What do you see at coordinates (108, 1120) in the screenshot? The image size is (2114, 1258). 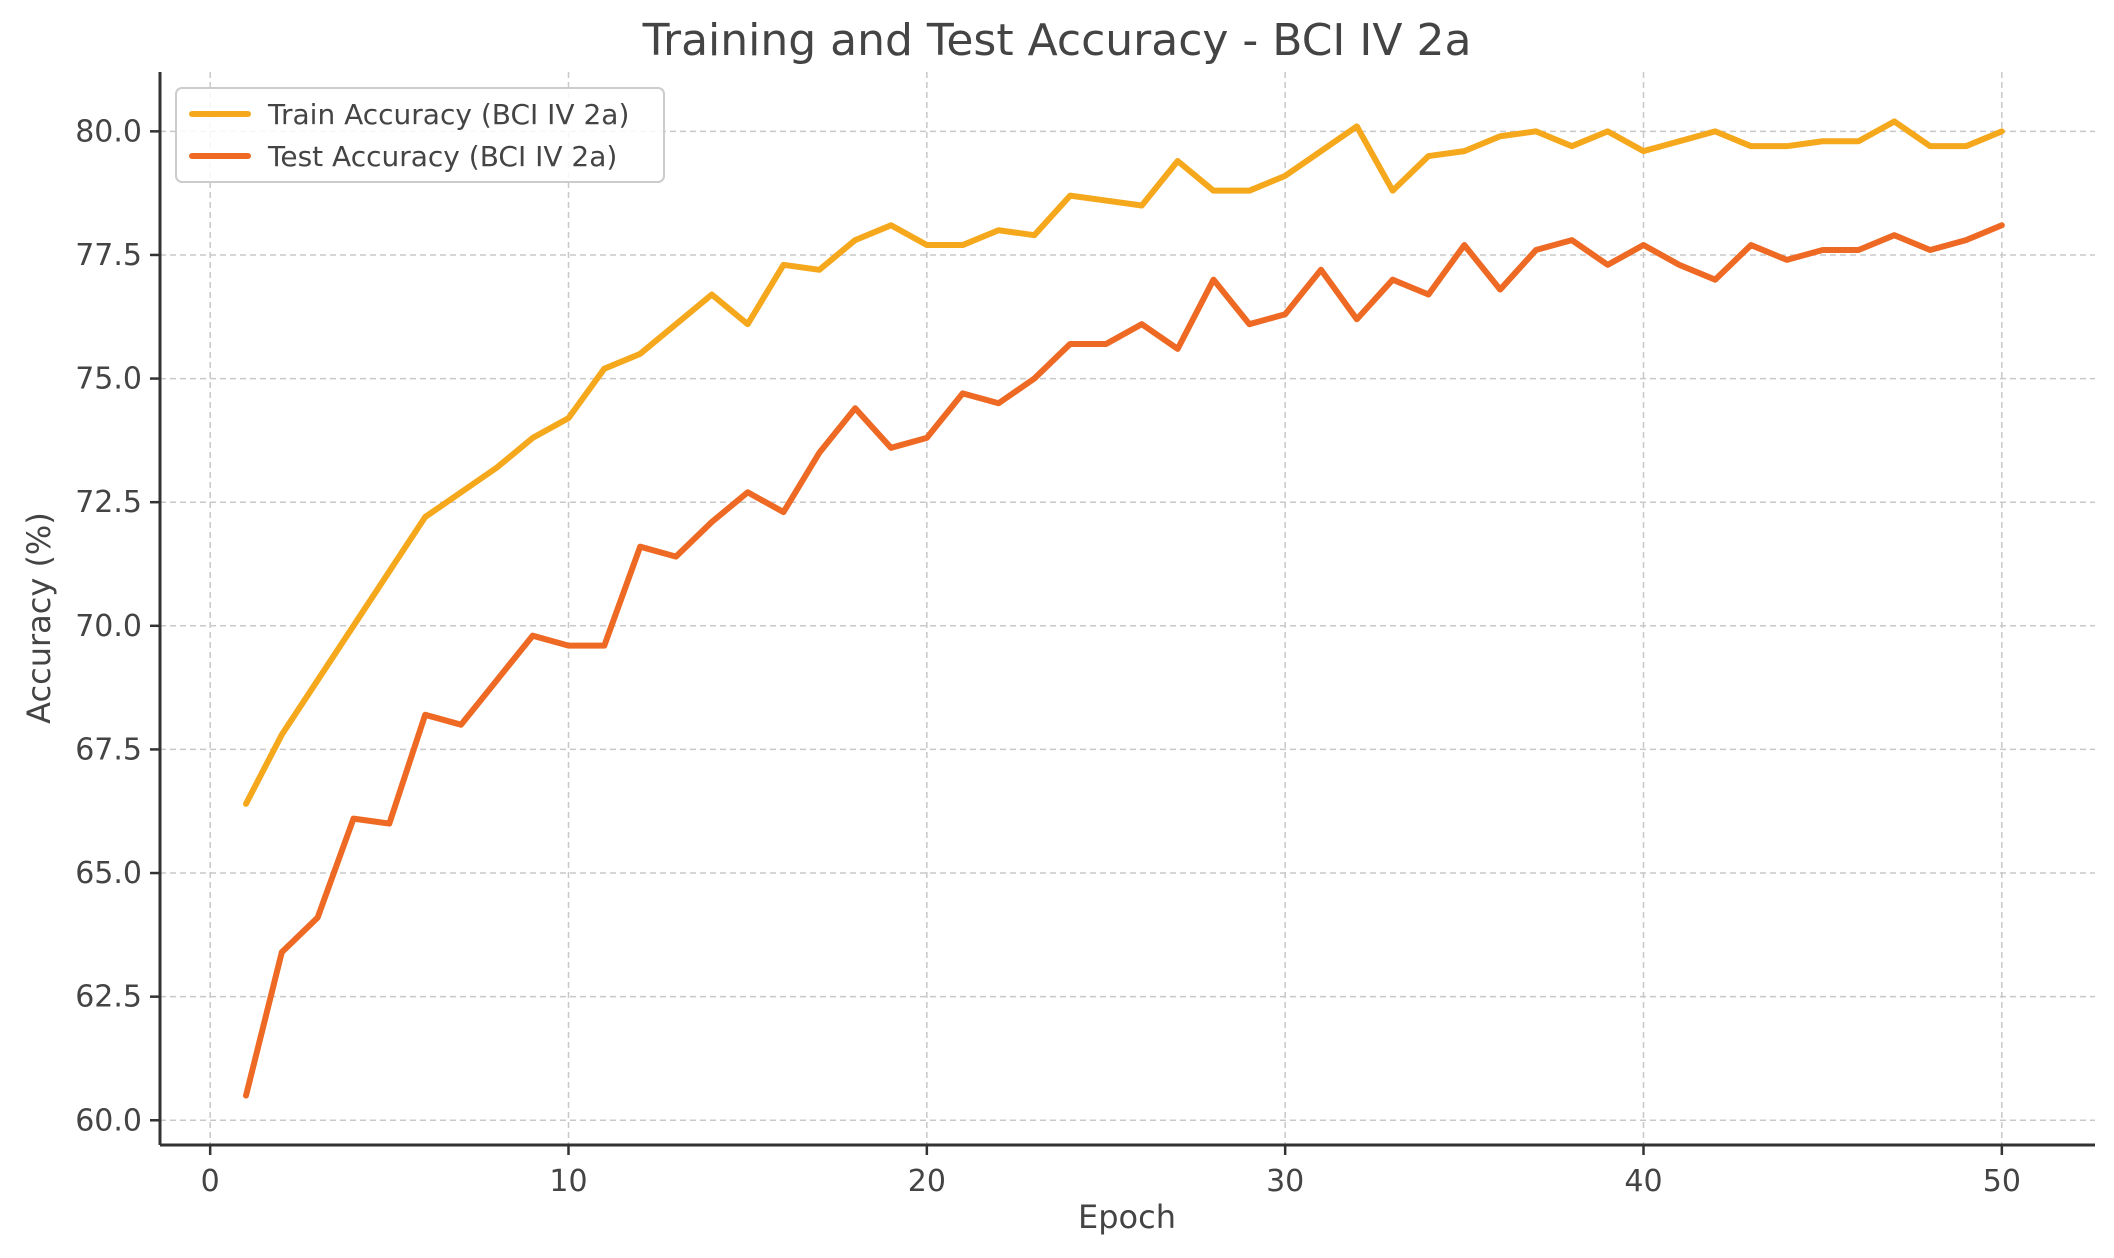 I see `y-tick-label: 60.0` at bounding box center [108, 1120].